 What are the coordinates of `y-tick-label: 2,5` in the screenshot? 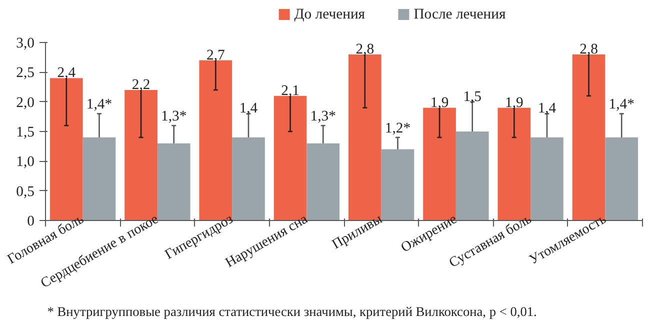 It's located at (25, 73).